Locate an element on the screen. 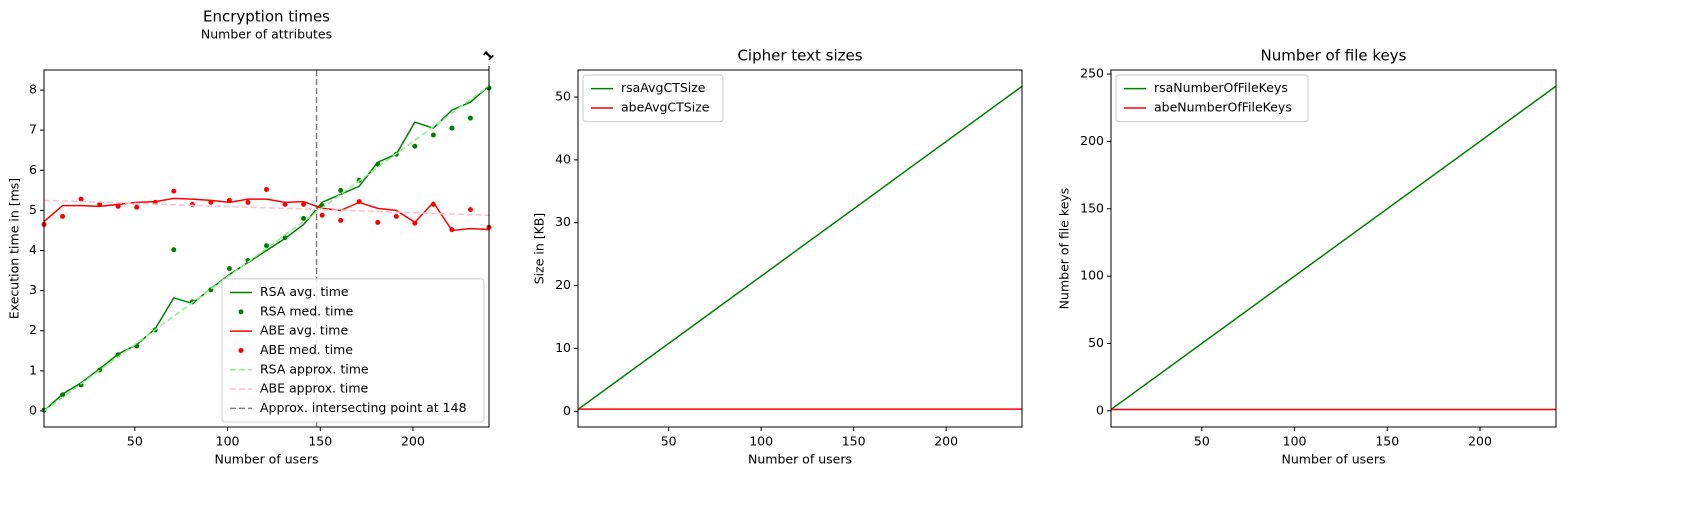 Image resolution: width=1689 pixels, height=517 pixels. legend-label: RSA avg. time is located at coordinates (304, 291).